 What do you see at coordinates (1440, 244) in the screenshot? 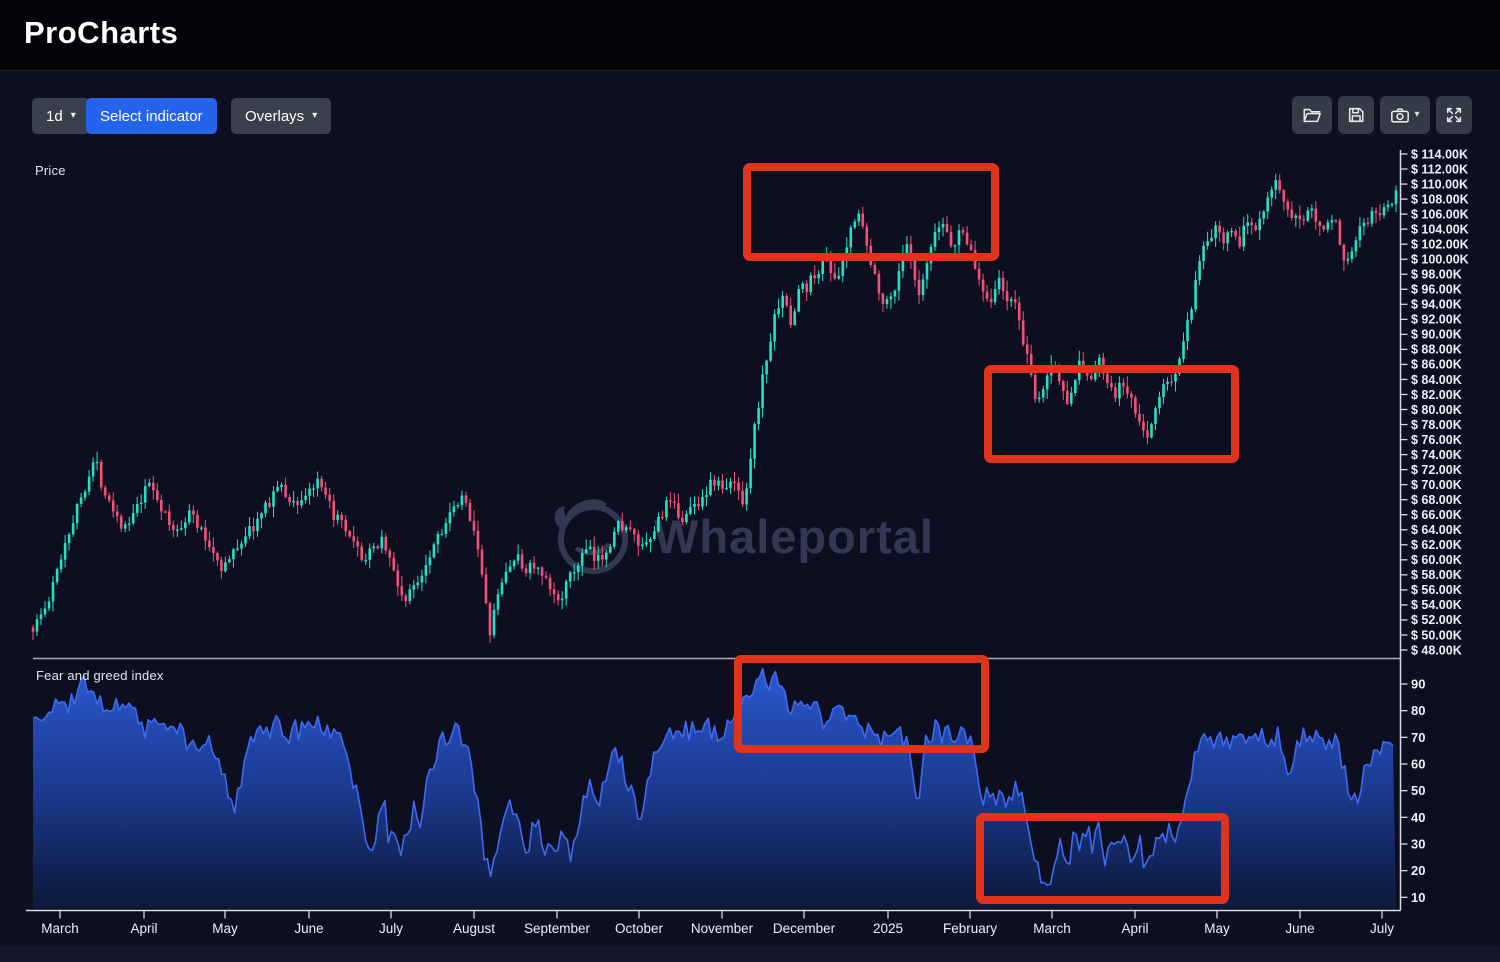
I see `svg-text: $ 102.00K` at bounding box center [1440, 244].